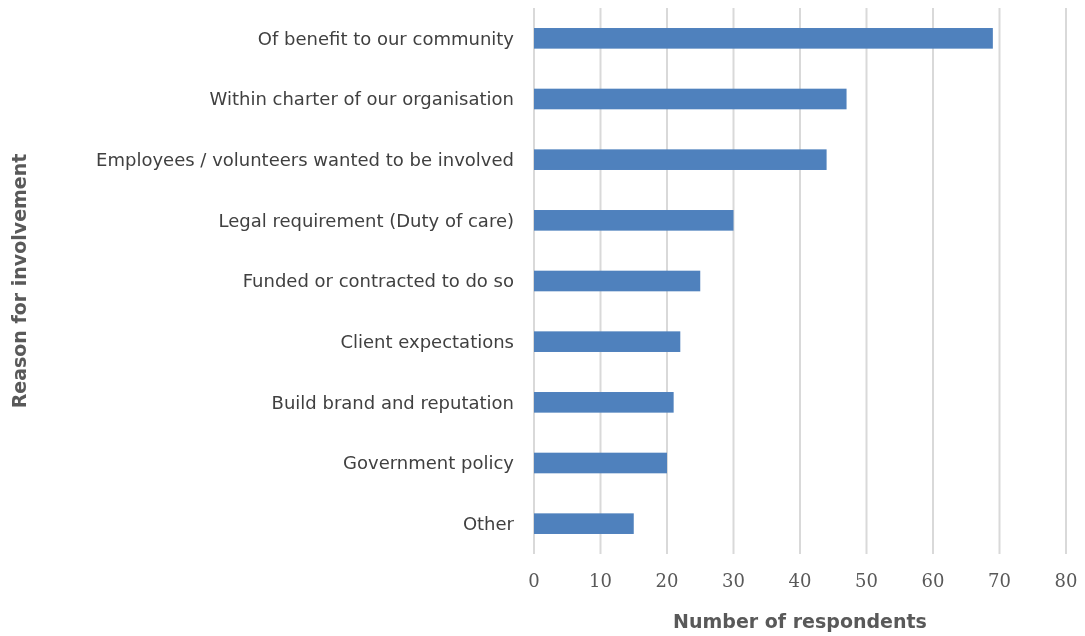 This screenshot has width=1085, height=636. I want to click on y-tick-label: Client expectations, so click(427, 341).